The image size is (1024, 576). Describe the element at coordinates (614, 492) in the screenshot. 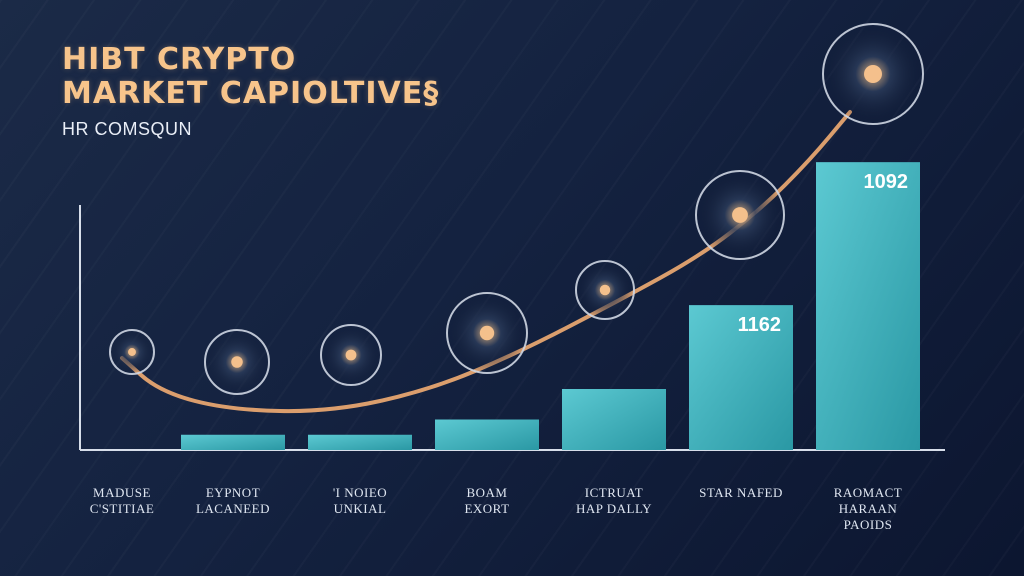

I see `category-label-5-line-1: ICTRUAT` at that location.